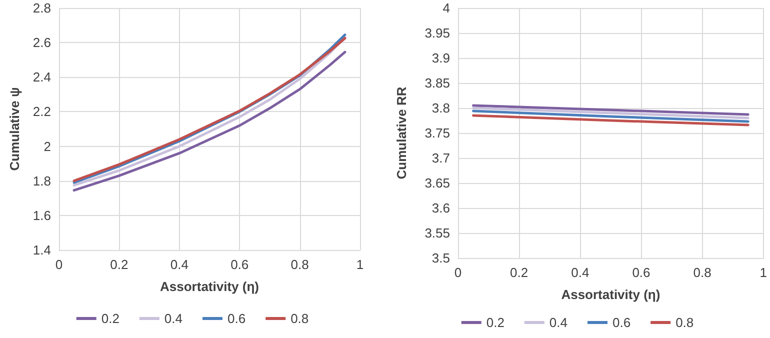 The width and height of the screenshot is (770, 338). Describe the element at coordinates (41, 215) in the screenshot. I see `y-tick-label: 1.6` at that location.